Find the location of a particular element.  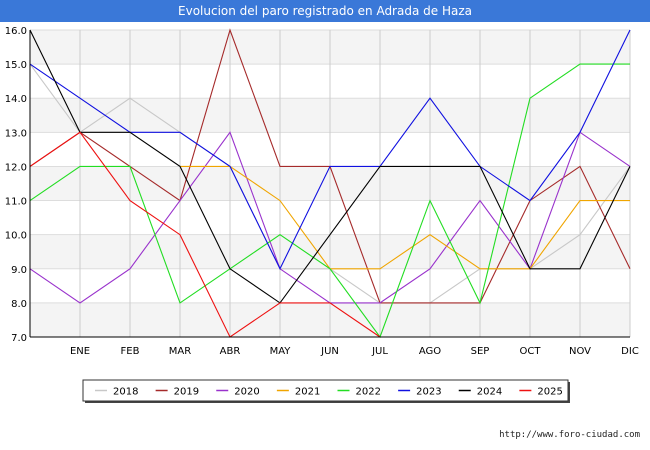

legend-label-2025: 2025 is located at coordinates (549, 392).